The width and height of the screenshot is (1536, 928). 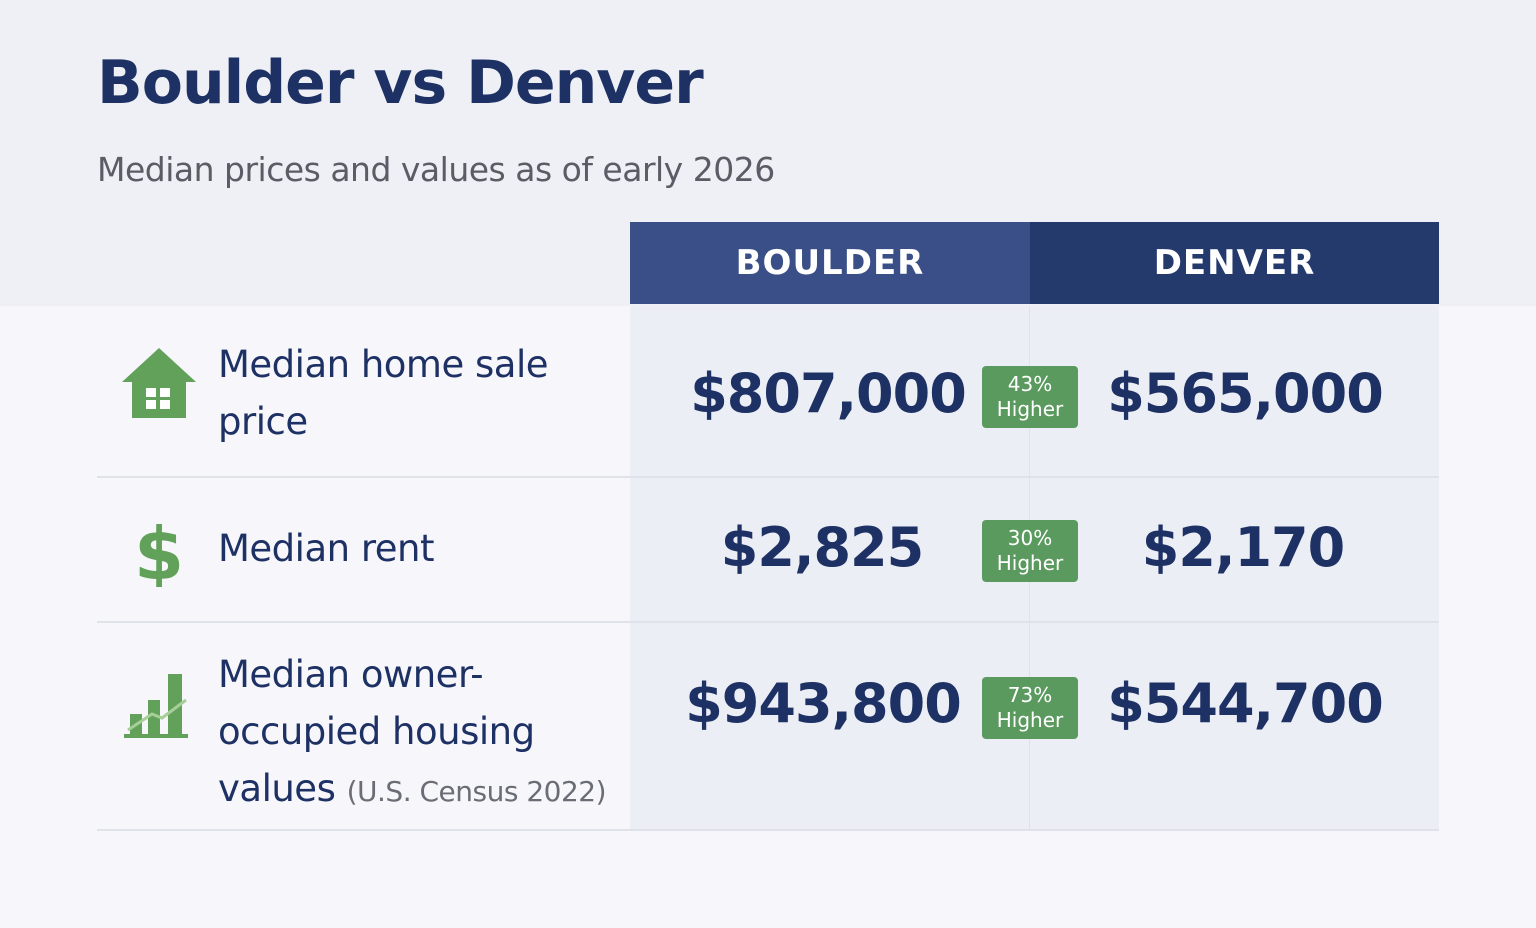 What do you see at coordinates (1245, 393) in the screenshot?
I see `denver-value: $565,000` at bounding box center [1245, 393].